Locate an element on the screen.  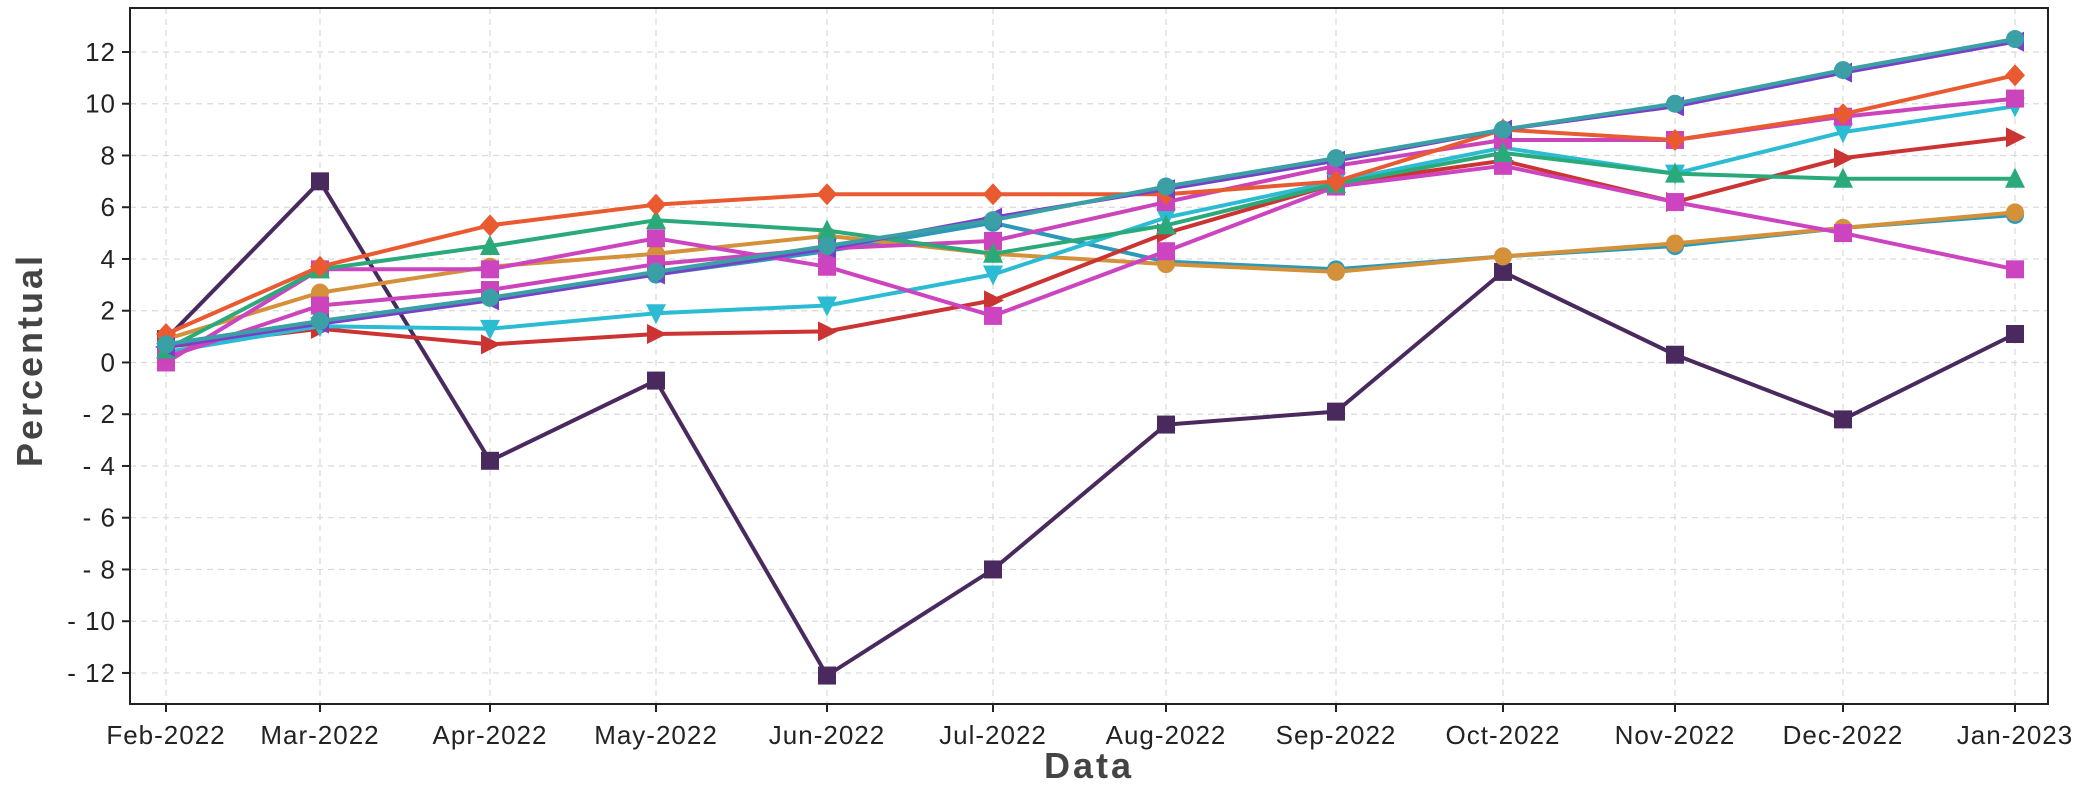
y-tick-label: 6 is located at coordinates (108, 207).